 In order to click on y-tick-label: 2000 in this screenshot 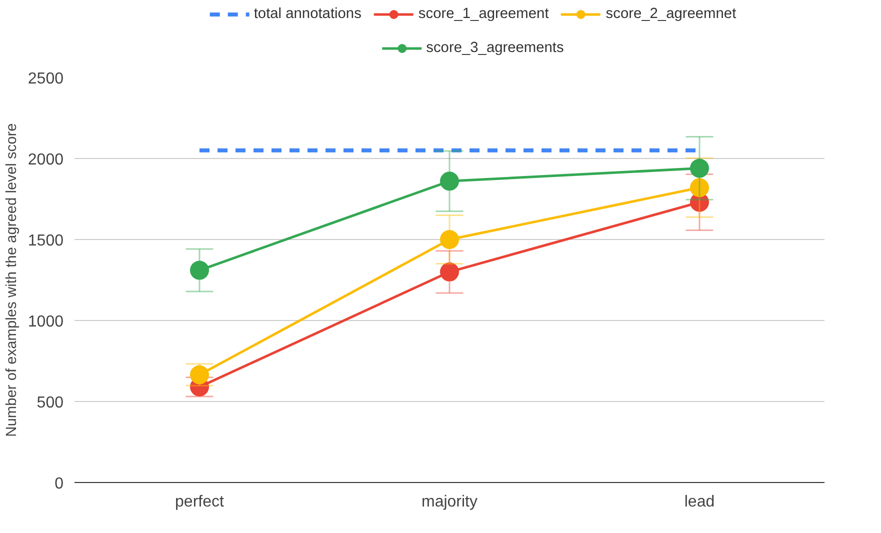, I will do `click(46, 160)`.